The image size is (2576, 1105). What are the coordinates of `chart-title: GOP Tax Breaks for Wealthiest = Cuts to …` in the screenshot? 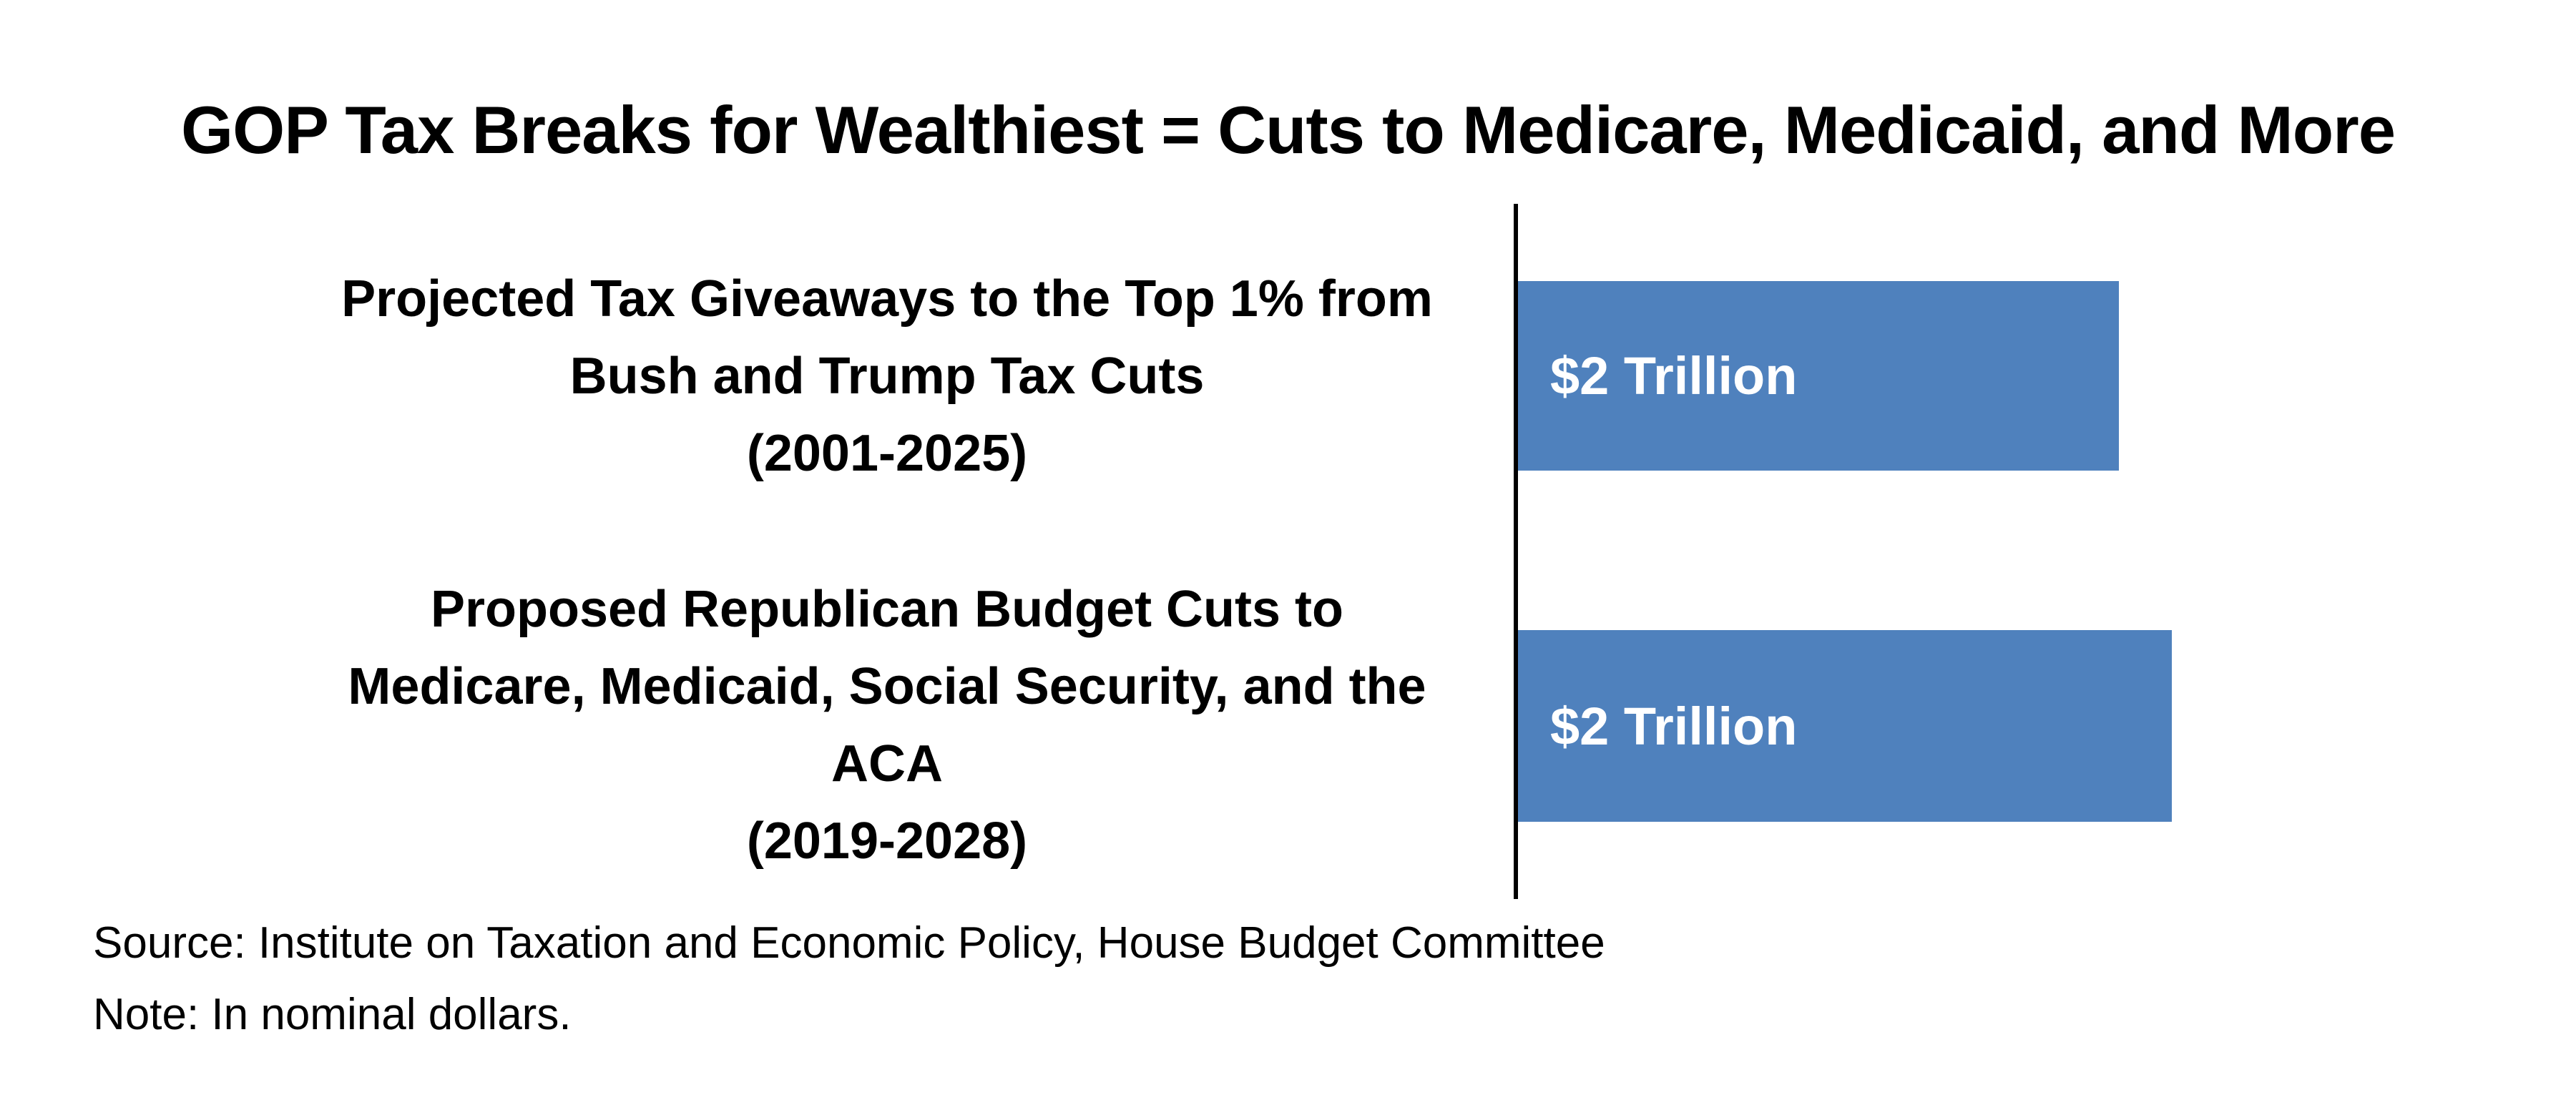 It's located at (1288, 129).